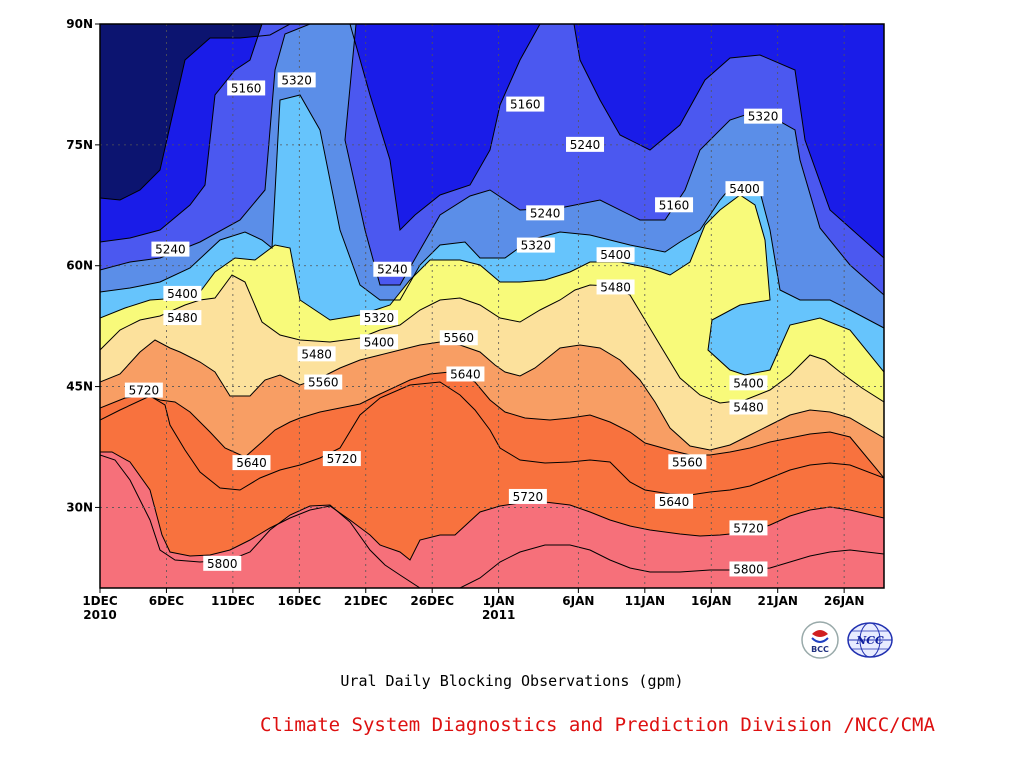 This screenshot has width=1024, height=768. Describe the element at coordinates (432, 601) in the screenshot. I see `x-tick-label: 26DEC` at that location.